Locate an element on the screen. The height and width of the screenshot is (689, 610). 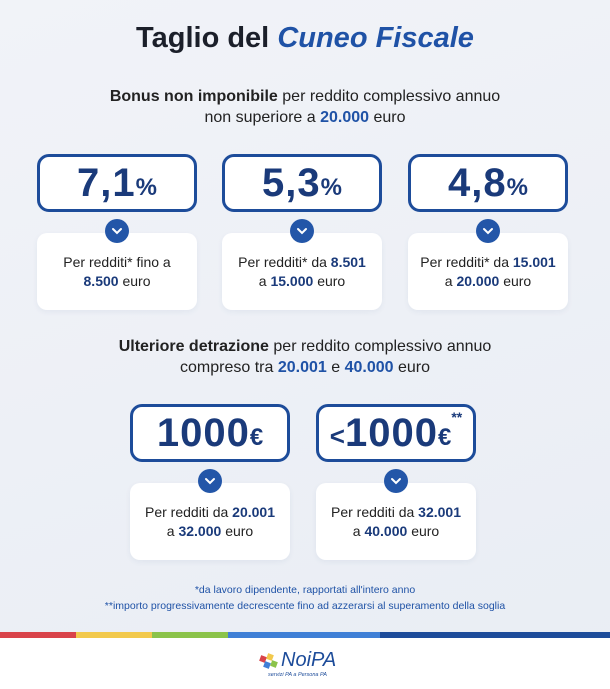
value-box: 4,8% is located at coordinates (488, 183).